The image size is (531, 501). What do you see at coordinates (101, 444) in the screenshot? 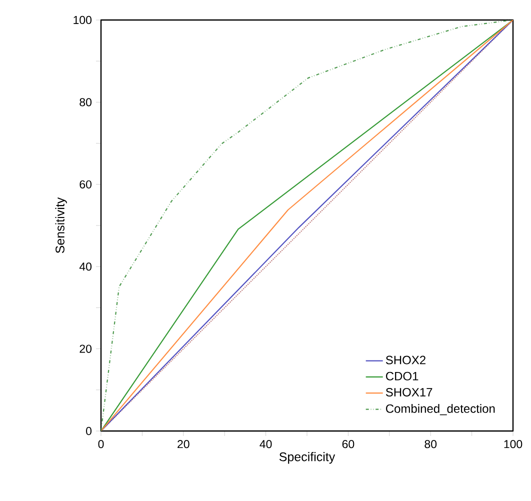
I see `x-tick-label: 0` at bounding box center [101, 444].